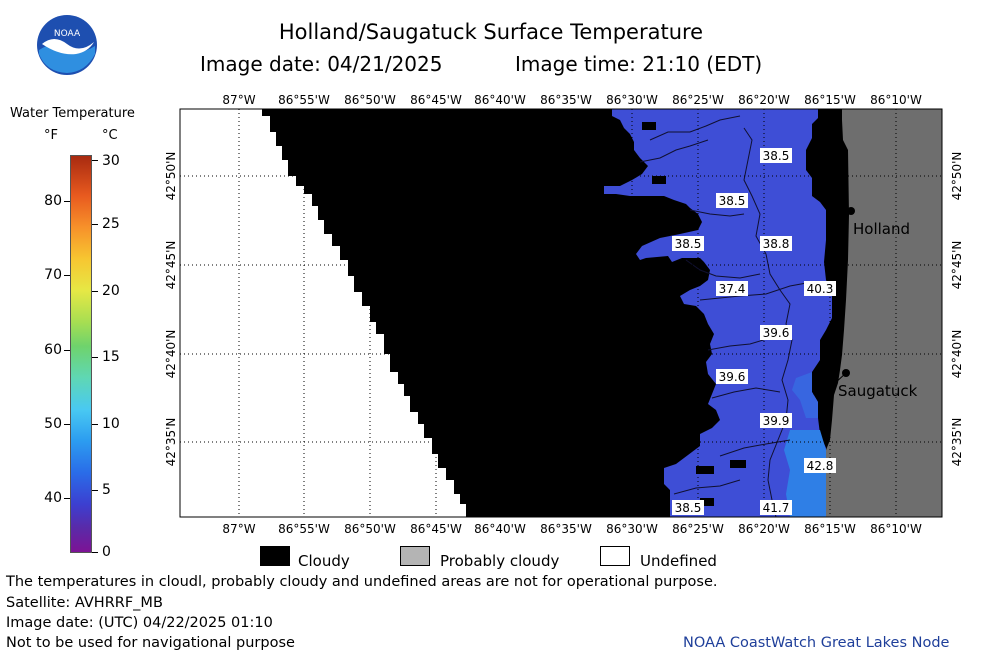 Image resolution: width=982 pixels, height=658 pixels. What do you see at coordinates (878, 391) in the screenshot?
I see `place-label-saugatuck: Saugatuck` at bounding box center [878, 391].